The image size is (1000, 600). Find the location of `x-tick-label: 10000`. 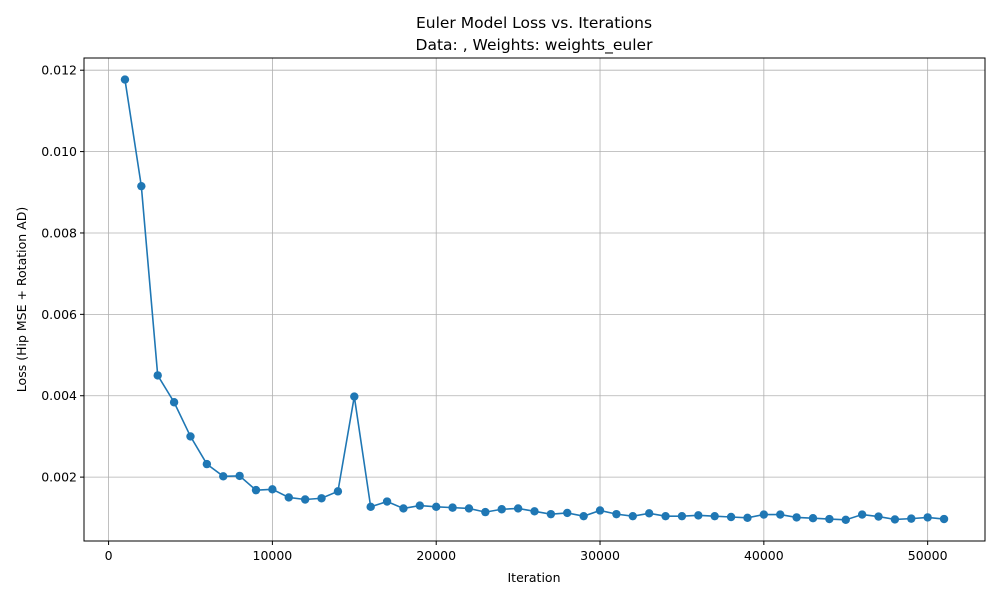

x-tick-label: 10000 is located at coordinates (273, 555).